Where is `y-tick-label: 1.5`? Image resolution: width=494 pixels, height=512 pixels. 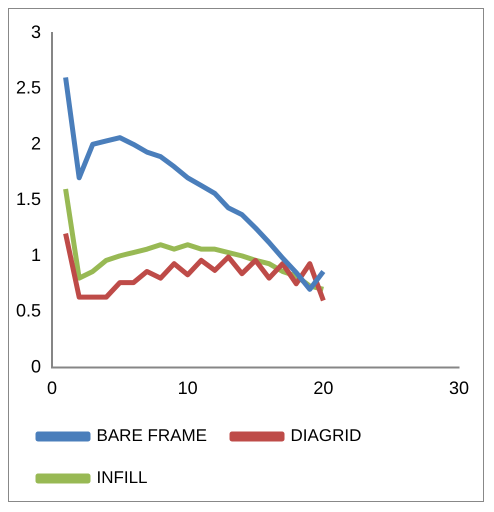 y-tick-label: 1.5 is located at coordinates (29, 199).